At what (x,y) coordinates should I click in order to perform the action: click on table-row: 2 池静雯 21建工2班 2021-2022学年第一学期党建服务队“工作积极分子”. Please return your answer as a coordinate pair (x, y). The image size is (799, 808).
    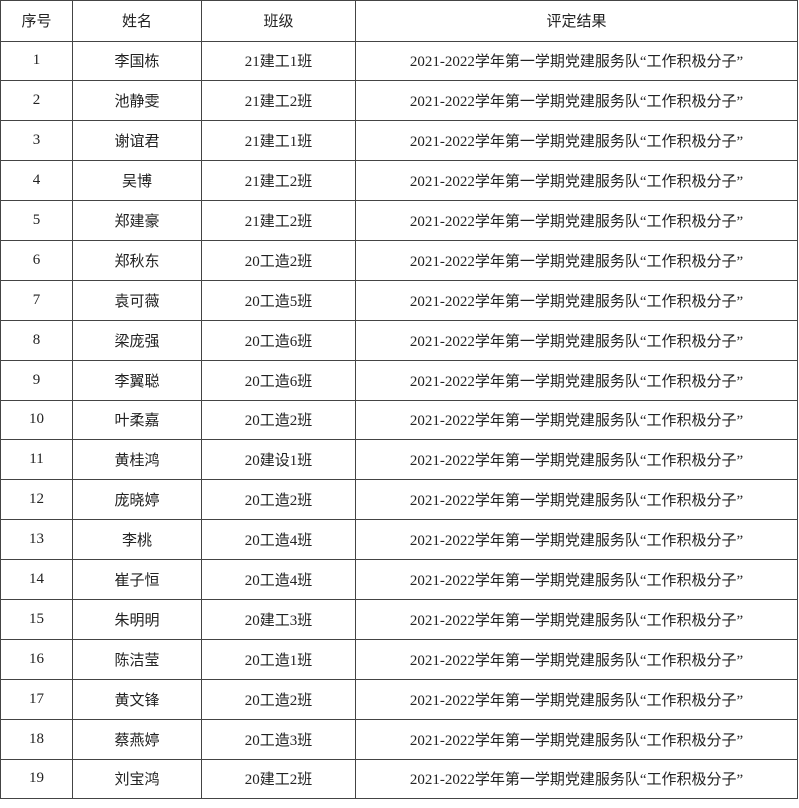
    Looking at the image, I should click on (399, 101).